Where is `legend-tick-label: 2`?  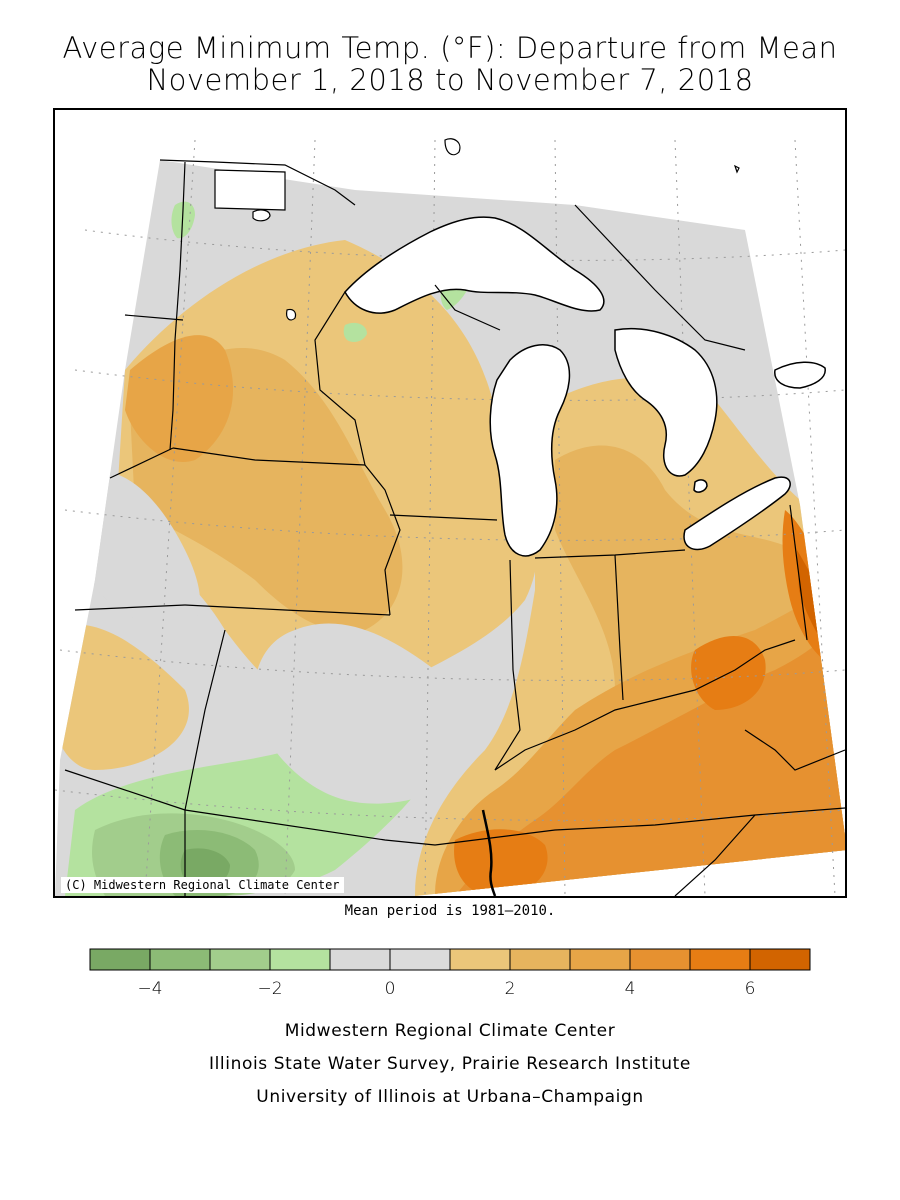 legend-tick-label: 2 is located at coordinates (510, 989).